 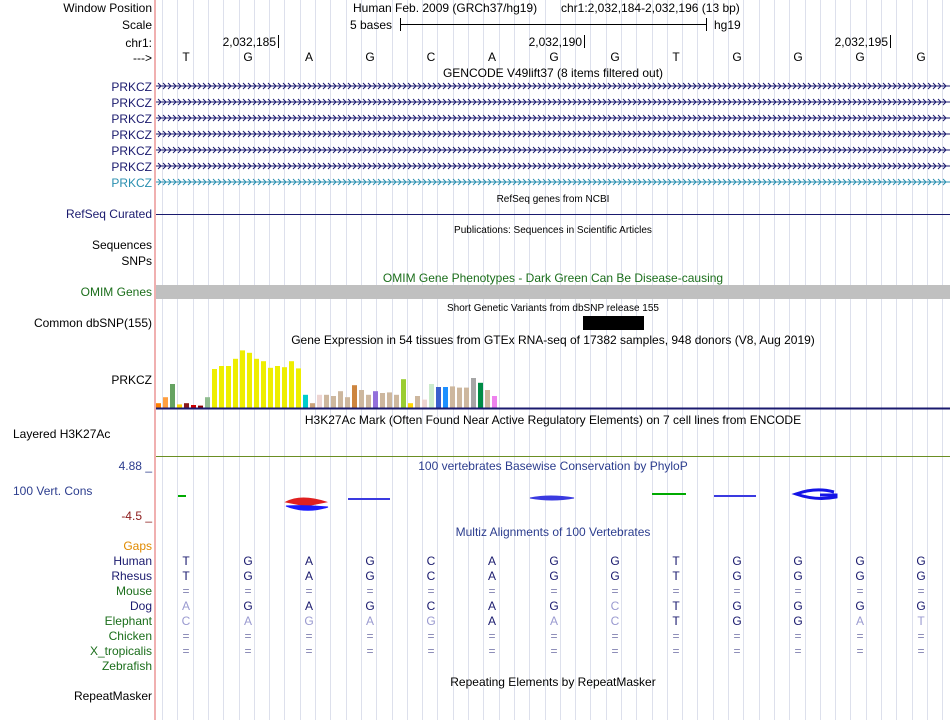 What do you see at coordinates (53, 491) in the screenshot?
I see `cons-label: 100 Vert. Cons` at bounding box center [53, 491].